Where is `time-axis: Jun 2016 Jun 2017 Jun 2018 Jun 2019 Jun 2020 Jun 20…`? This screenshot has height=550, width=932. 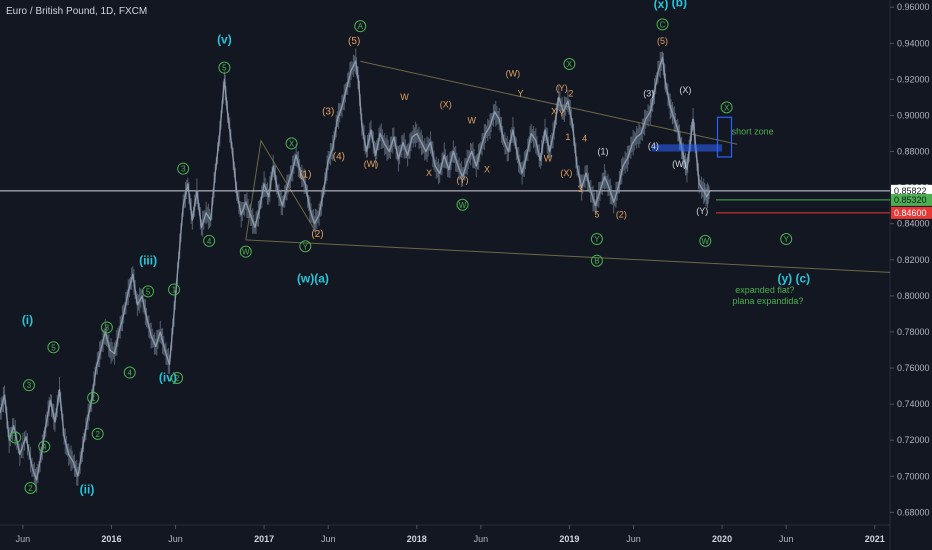
time-axis: Jun 2016 Jun 2017 Jun 2018 Jun 2019 Jun 2020 Jun 20… is located at coordinates (450, 534).